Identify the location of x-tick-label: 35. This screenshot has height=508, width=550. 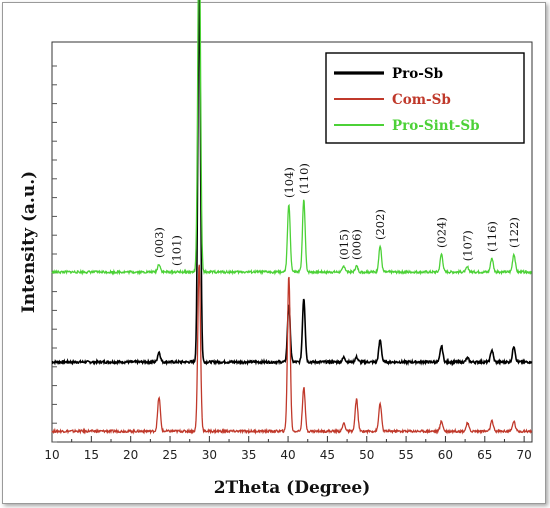
(248, 455).